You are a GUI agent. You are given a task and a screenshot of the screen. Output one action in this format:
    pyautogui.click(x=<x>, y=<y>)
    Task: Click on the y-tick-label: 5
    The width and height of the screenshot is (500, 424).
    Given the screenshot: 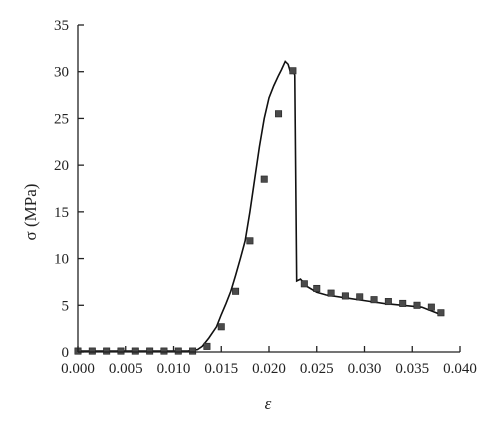 What is the action you would take?
    pyautogui.click(x=66, y=306)
    